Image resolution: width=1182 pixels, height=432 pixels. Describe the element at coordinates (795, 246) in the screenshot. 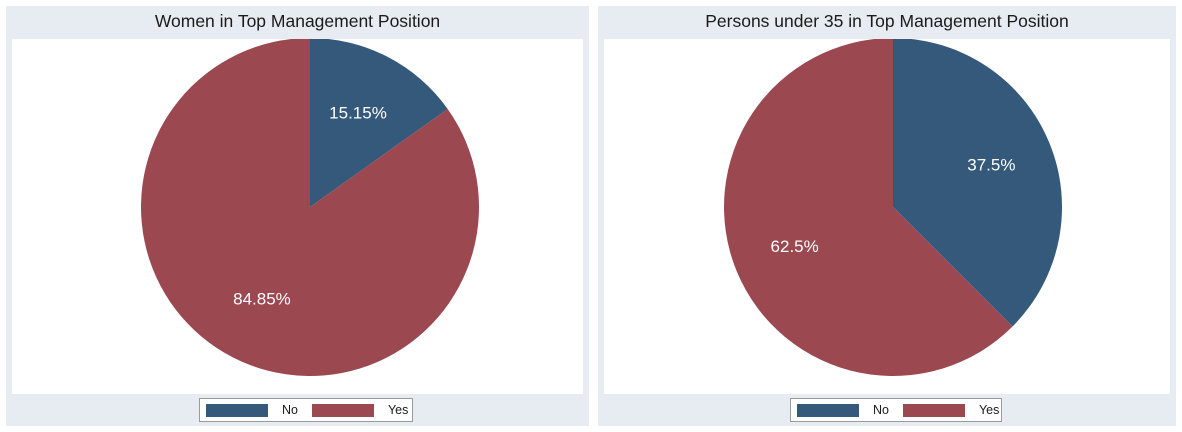

I see `slice-label-yes: 62.5%` at that location.